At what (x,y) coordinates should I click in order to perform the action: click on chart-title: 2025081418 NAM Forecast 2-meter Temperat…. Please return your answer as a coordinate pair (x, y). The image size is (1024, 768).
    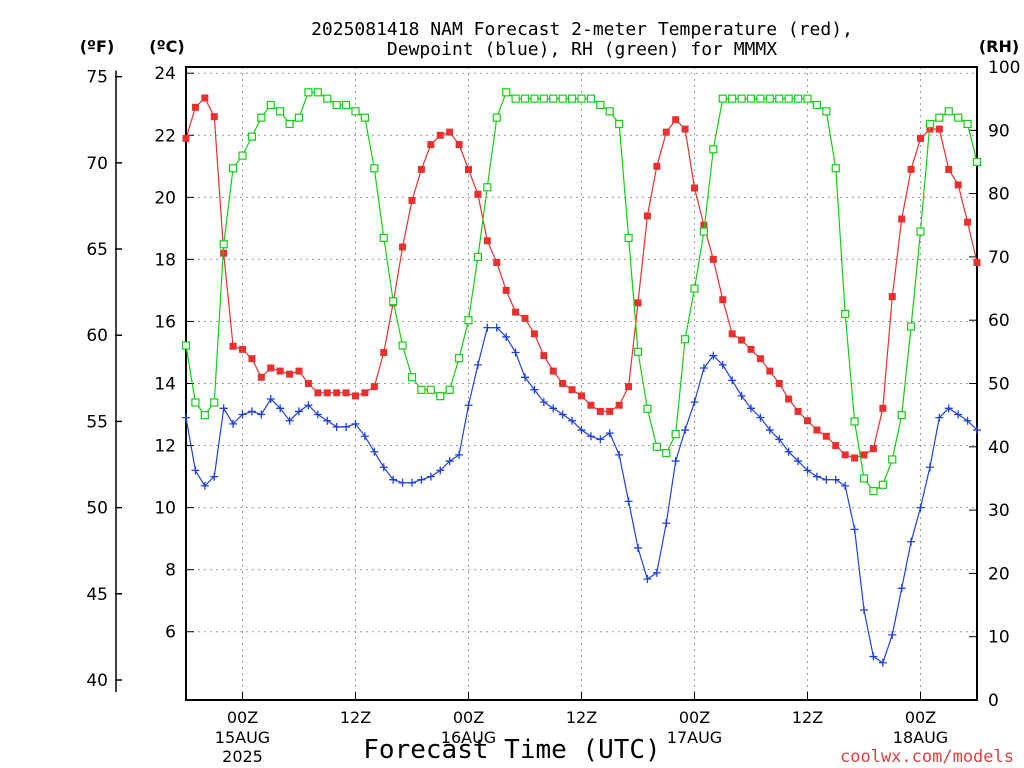
    Looking at the image, I should click on (582, 29).